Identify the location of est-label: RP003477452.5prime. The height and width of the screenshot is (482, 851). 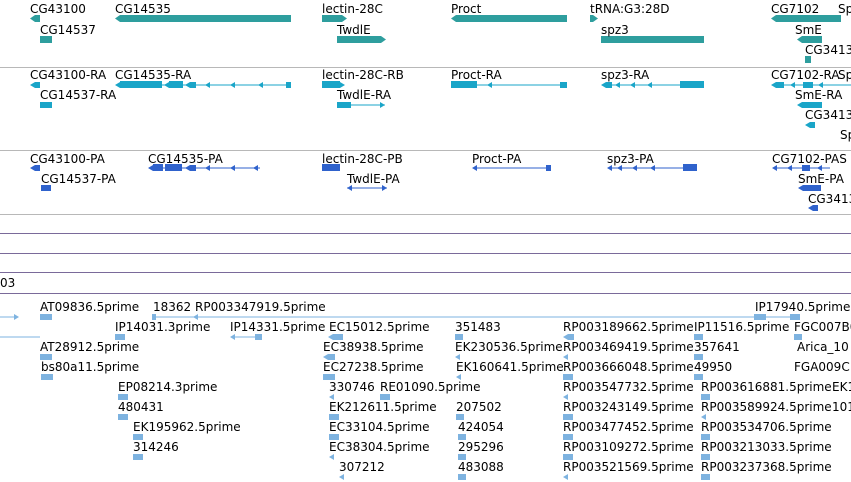
(628, 427).